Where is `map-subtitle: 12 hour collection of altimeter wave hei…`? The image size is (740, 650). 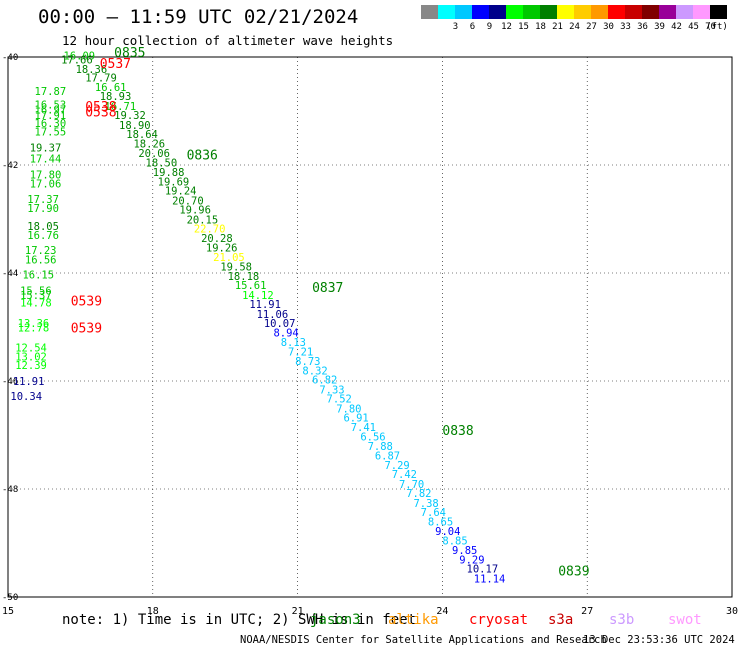 map-subtitle: 12 hour collection of altimeter wave hei… is located at coordinates (228, 40).